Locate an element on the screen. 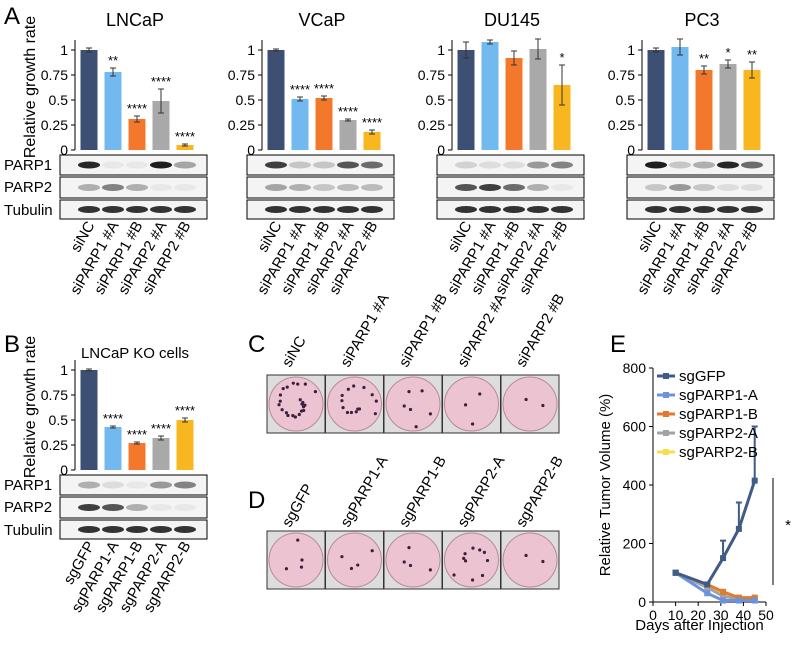 This screenshot has height=645, width=802. dish-label: sgPARP1-B is located at coordinates (423, 491).